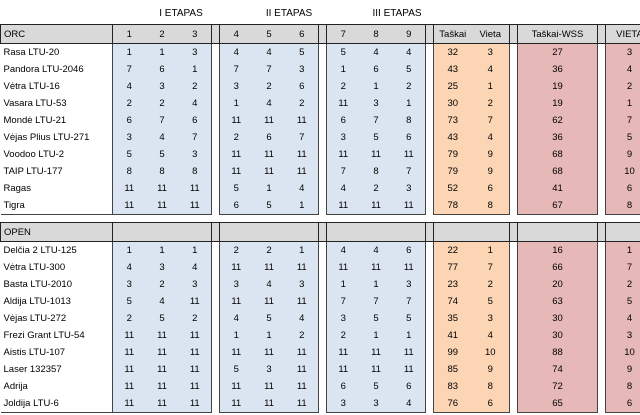  I want to click on race-number-header: 3, so click(195, 34).